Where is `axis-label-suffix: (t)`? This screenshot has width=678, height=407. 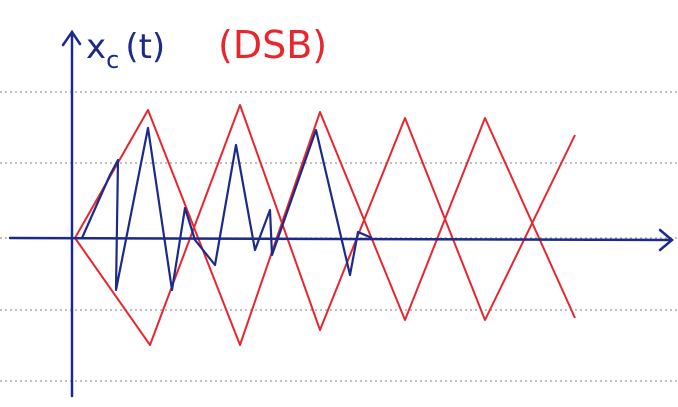
axis-label-suffix: (t) is located at coordinates (145, 47).